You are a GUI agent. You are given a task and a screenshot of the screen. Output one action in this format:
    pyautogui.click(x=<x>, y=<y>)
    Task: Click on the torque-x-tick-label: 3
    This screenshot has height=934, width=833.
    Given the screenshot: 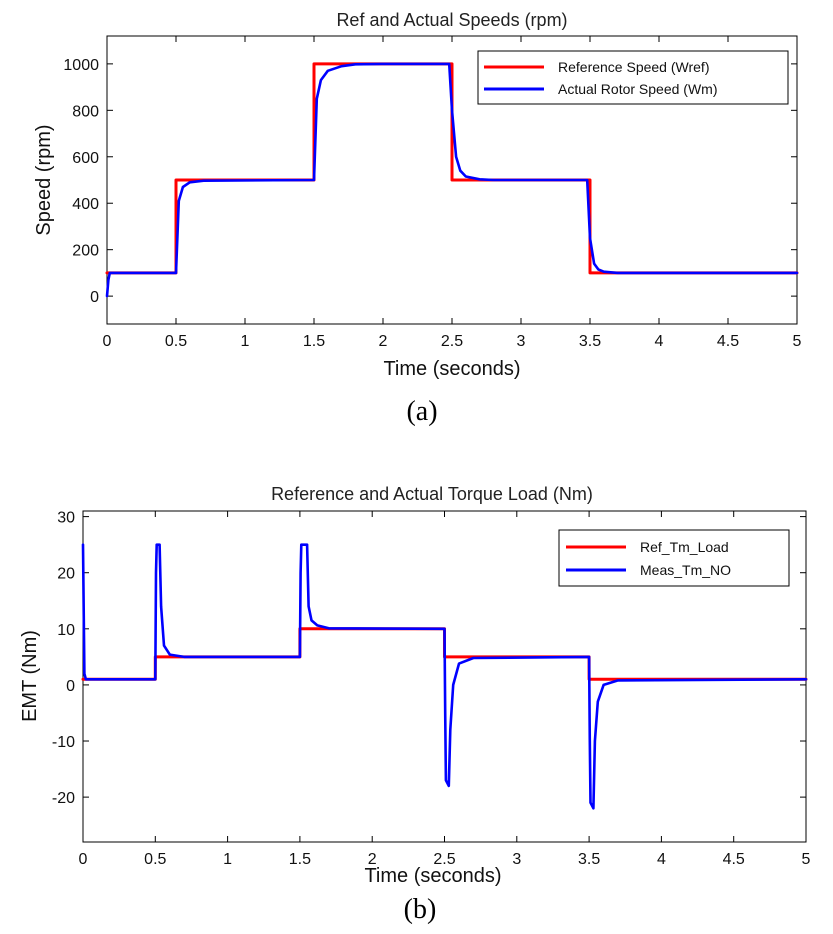 What is the action you would take?
    pyautogui.click(x=516, y=859)
    